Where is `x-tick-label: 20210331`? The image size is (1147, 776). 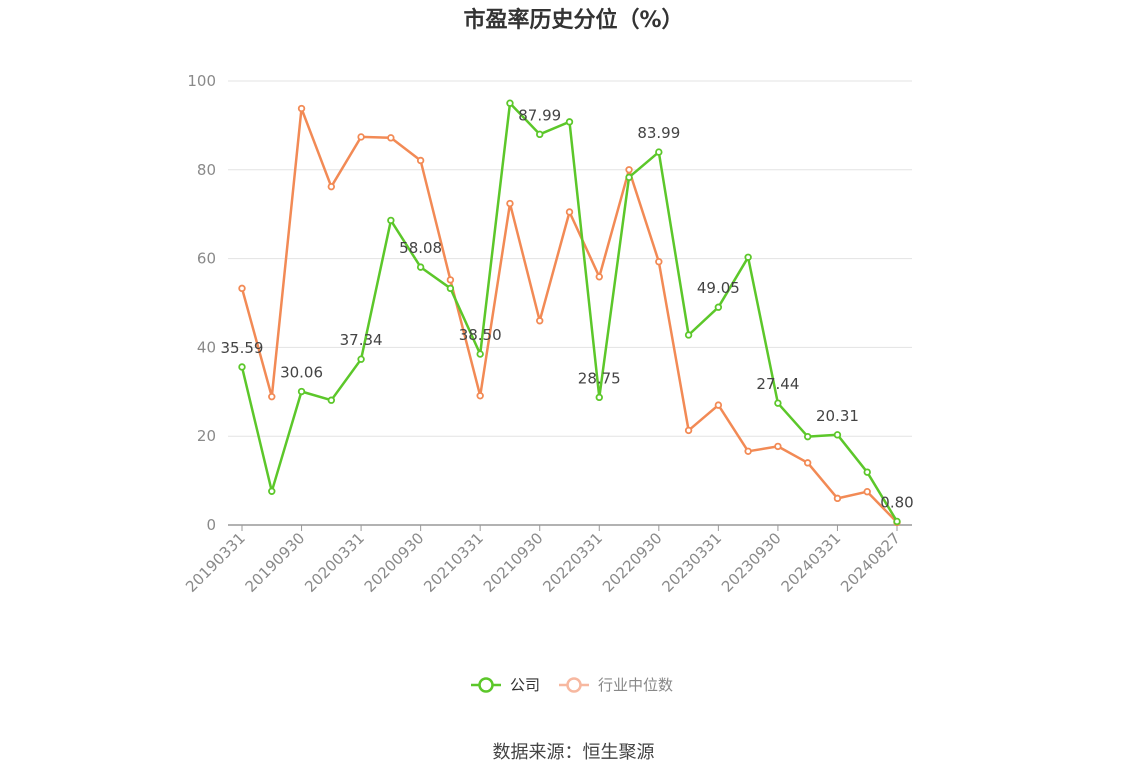 x-tick-label: 20210331 is located at coordinates (453, 562).